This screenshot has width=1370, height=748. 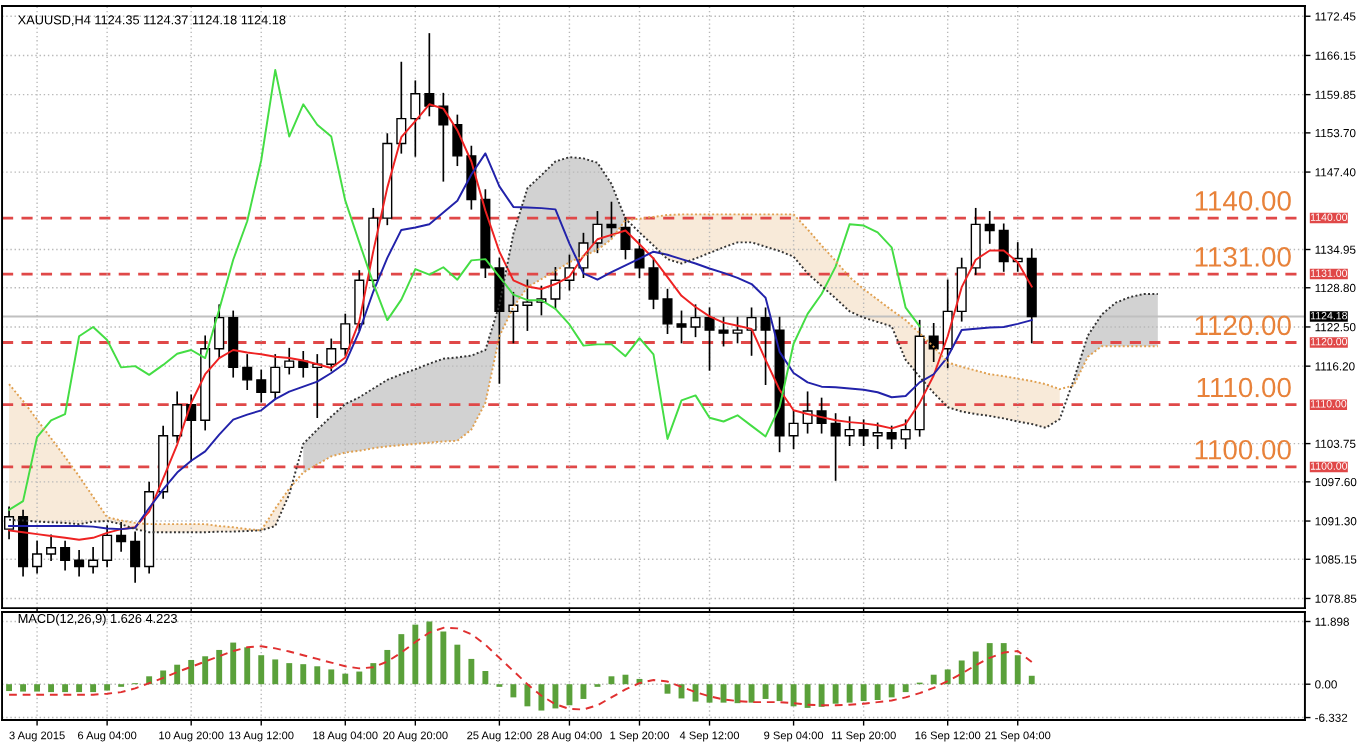 What do you see at coordinates (1243, 325) in the screenshot?
I see `text: 1120.00` at bounding box center [1243, 325].